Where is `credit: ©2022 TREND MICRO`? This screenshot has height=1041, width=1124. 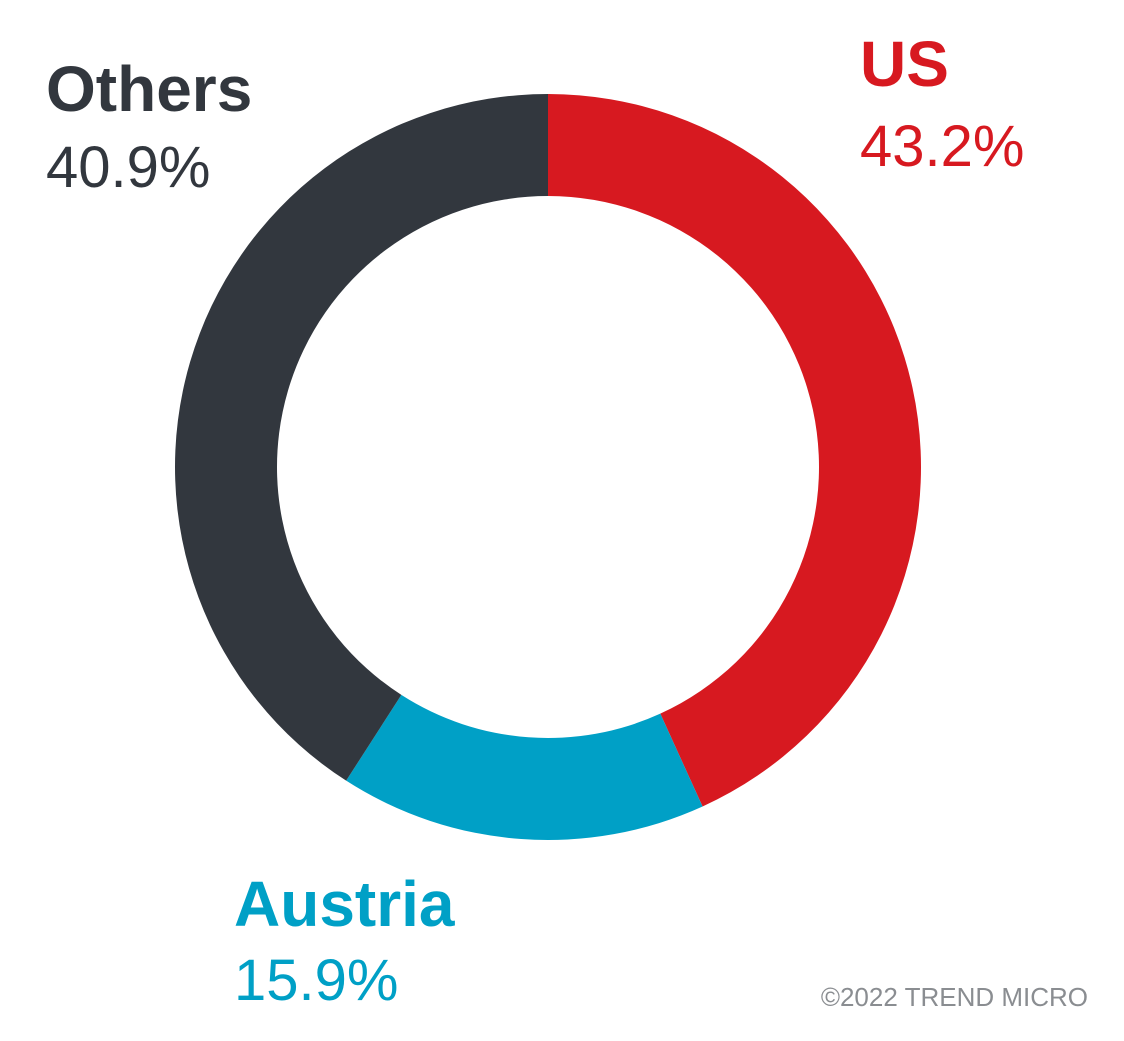
credit: ©2022 TREND MICRO is located at coordinates (954, 997).